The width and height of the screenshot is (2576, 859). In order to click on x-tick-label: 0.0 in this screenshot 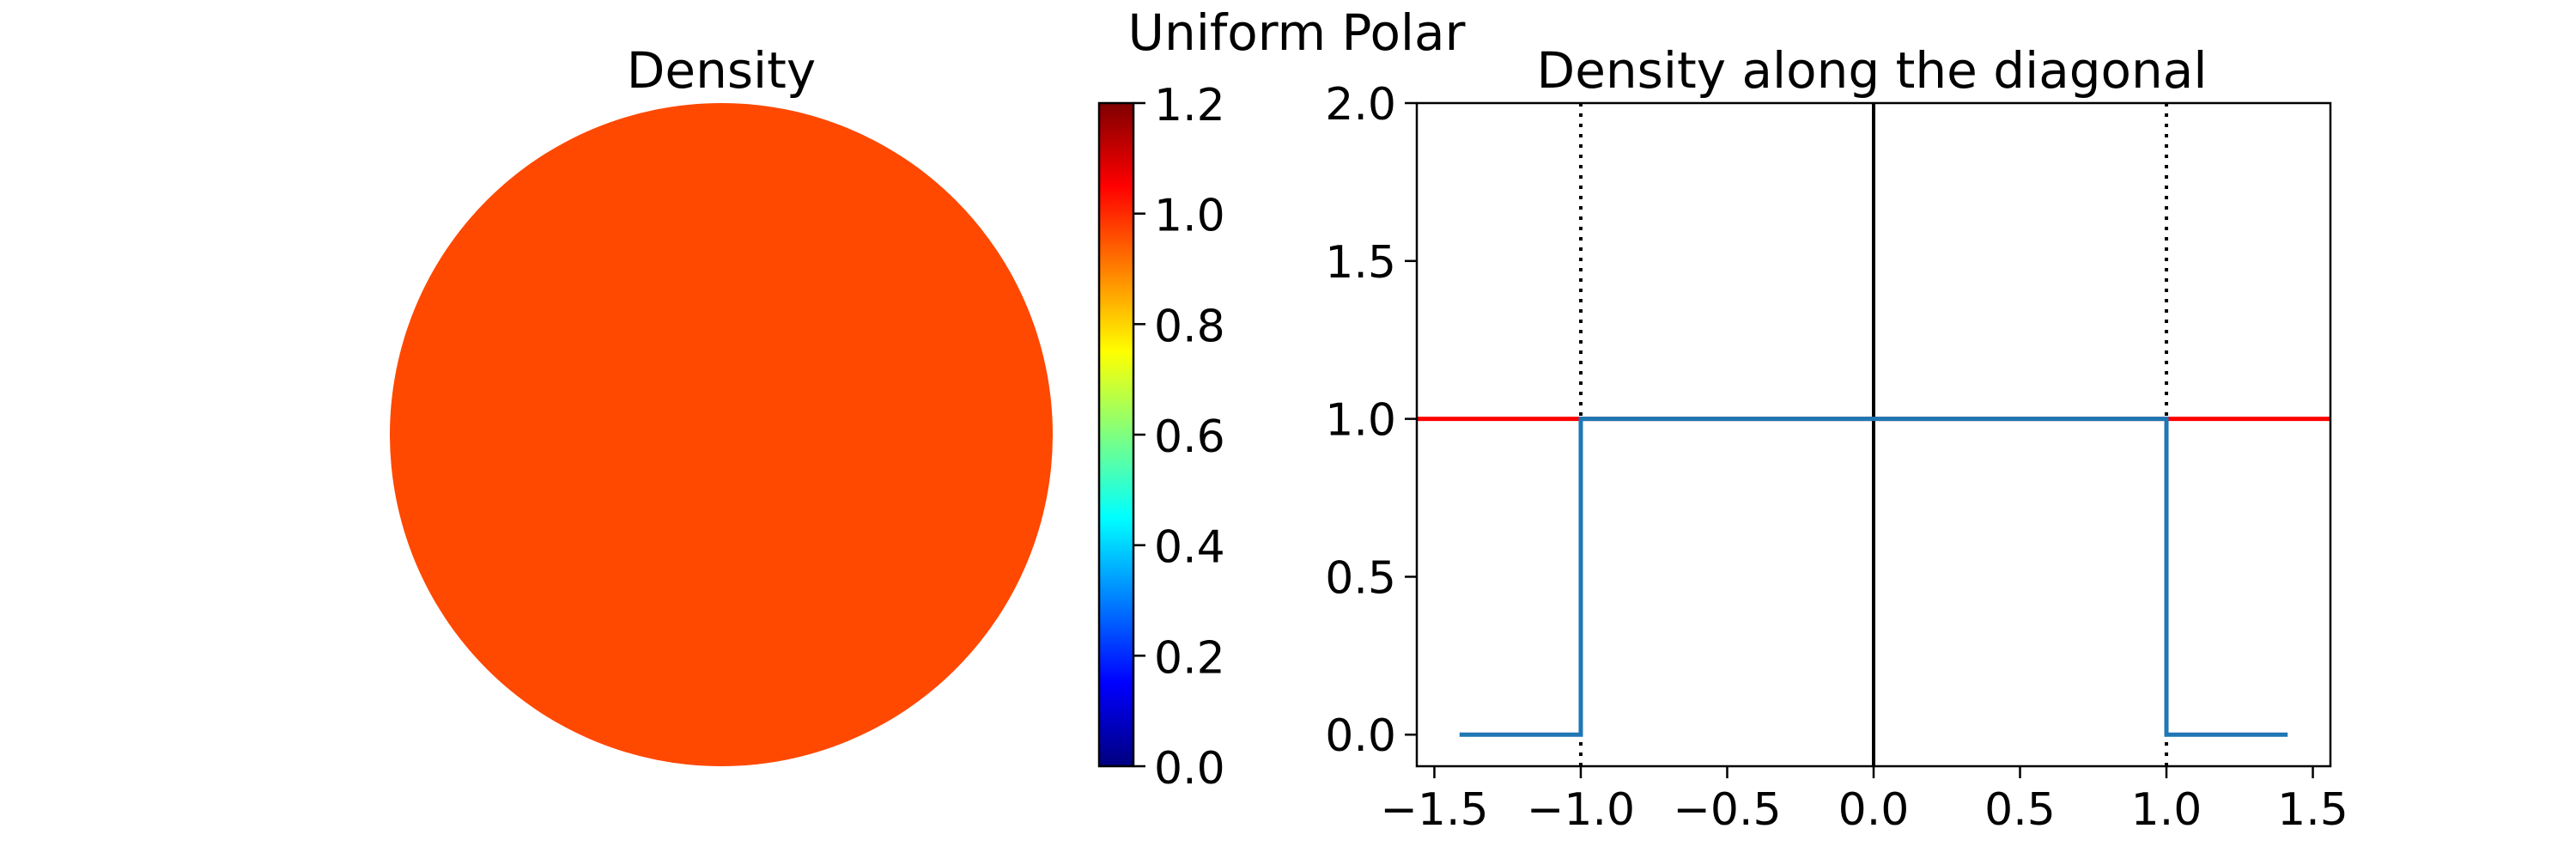, I will do `click(1874, 810)`.